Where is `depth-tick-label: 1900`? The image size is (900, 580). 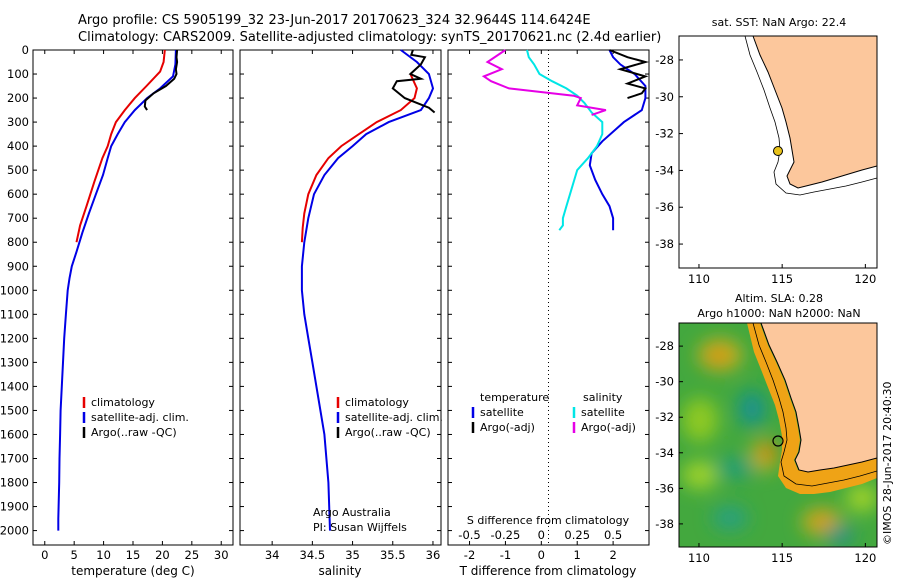
depth-tick-label: 1900 is located at coordinates (14, 507).